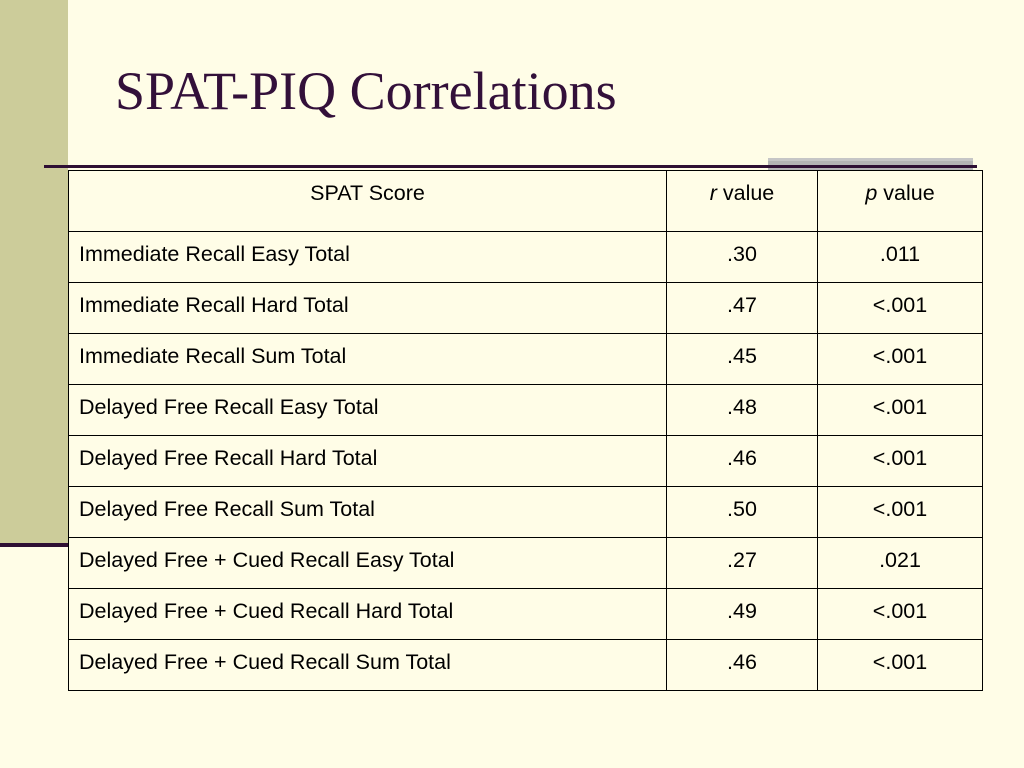 This screenshot has height=768, width=1024. I want to click on r-symbol: r, so click(713, 193).